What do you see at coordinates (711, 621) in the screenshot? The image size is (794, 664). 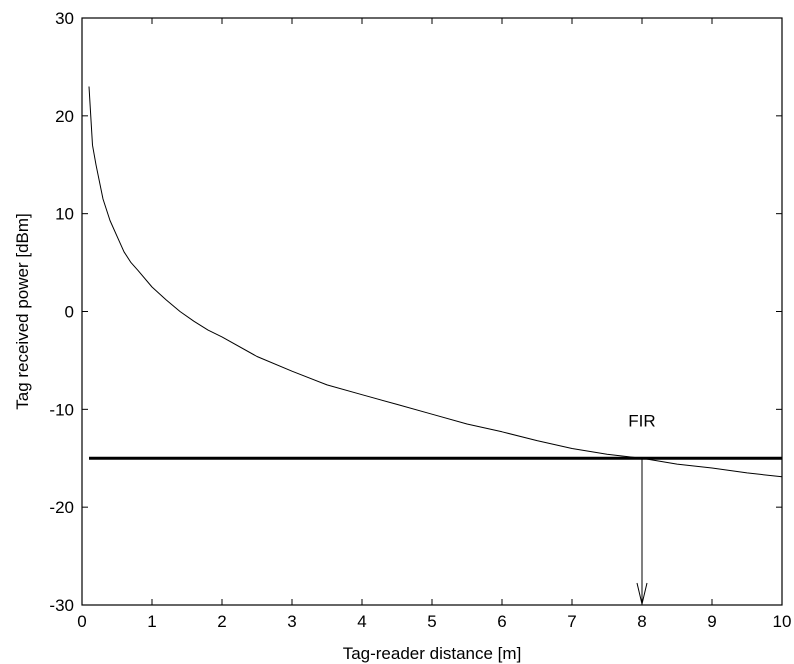 I see `x-tick-label: 9` at bounding box center [711, 621].